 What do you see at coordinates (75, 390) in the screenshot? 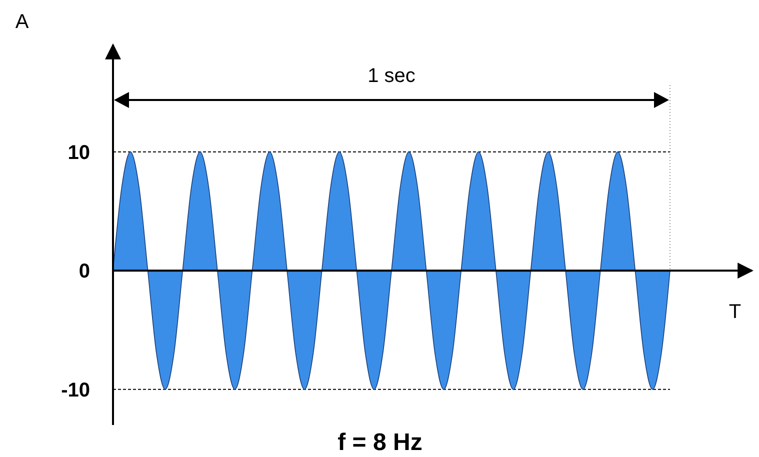
I see `y-tick-label: -10` at bounding box center [75, 390].